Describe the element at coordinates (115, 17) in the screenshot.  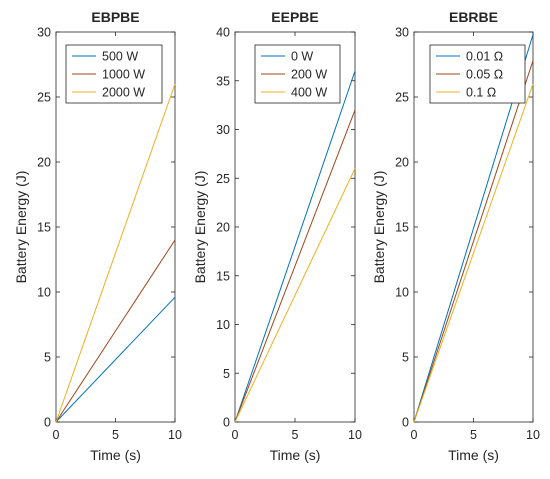
I see `chart-title: EBPBE` at that location.